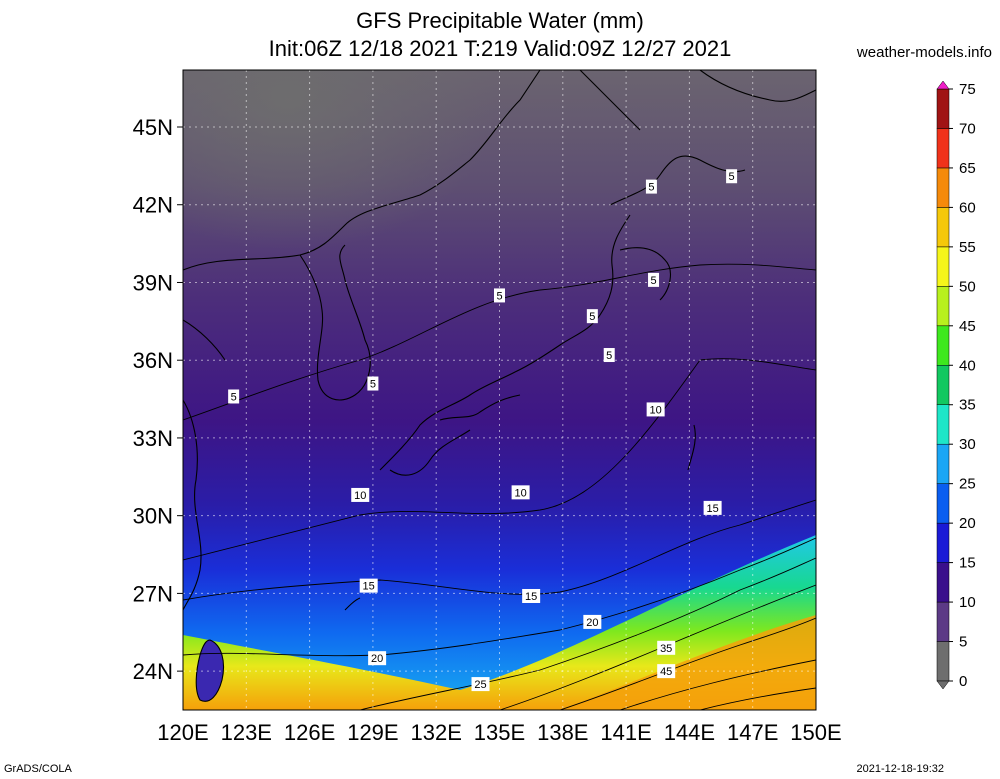  What do you see at coordinates (500, 20) in the screenshot?
I see `map-title: GFS Precipitable Water (mm)` at bounding box center [500, 20].